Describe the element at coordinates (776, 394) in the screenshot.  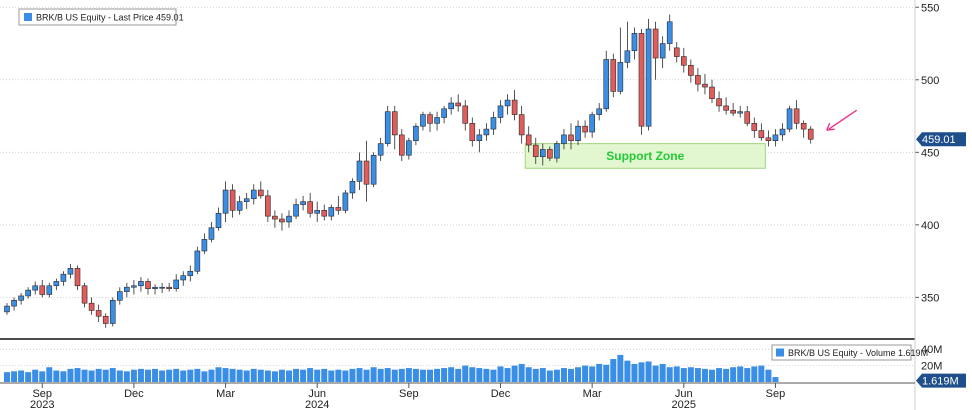
I see `time-tick-month: Sep` at that location.